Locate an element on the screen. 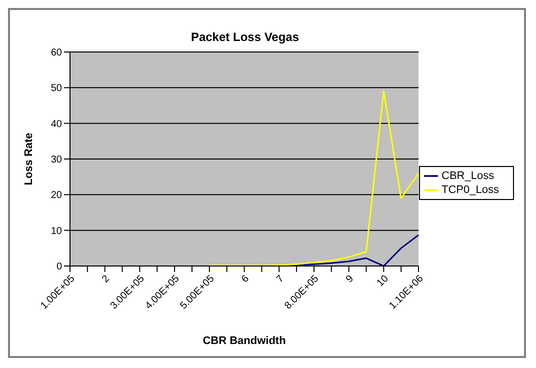 The height and width of the screenshot is (368, 536). x-tick-label: 9 is located at coordinates (350, 279).